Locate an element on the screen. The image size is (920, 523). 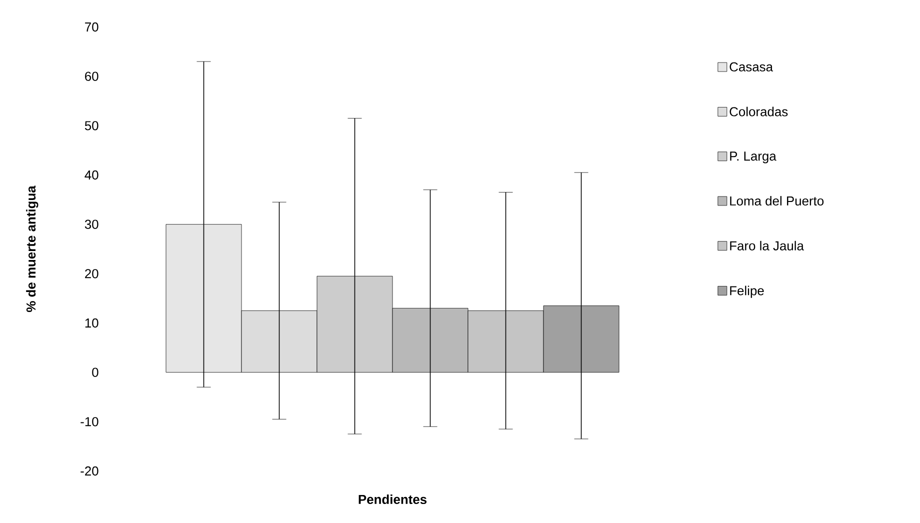
legend-label: P. Larga is located at coordinates (753, 158).